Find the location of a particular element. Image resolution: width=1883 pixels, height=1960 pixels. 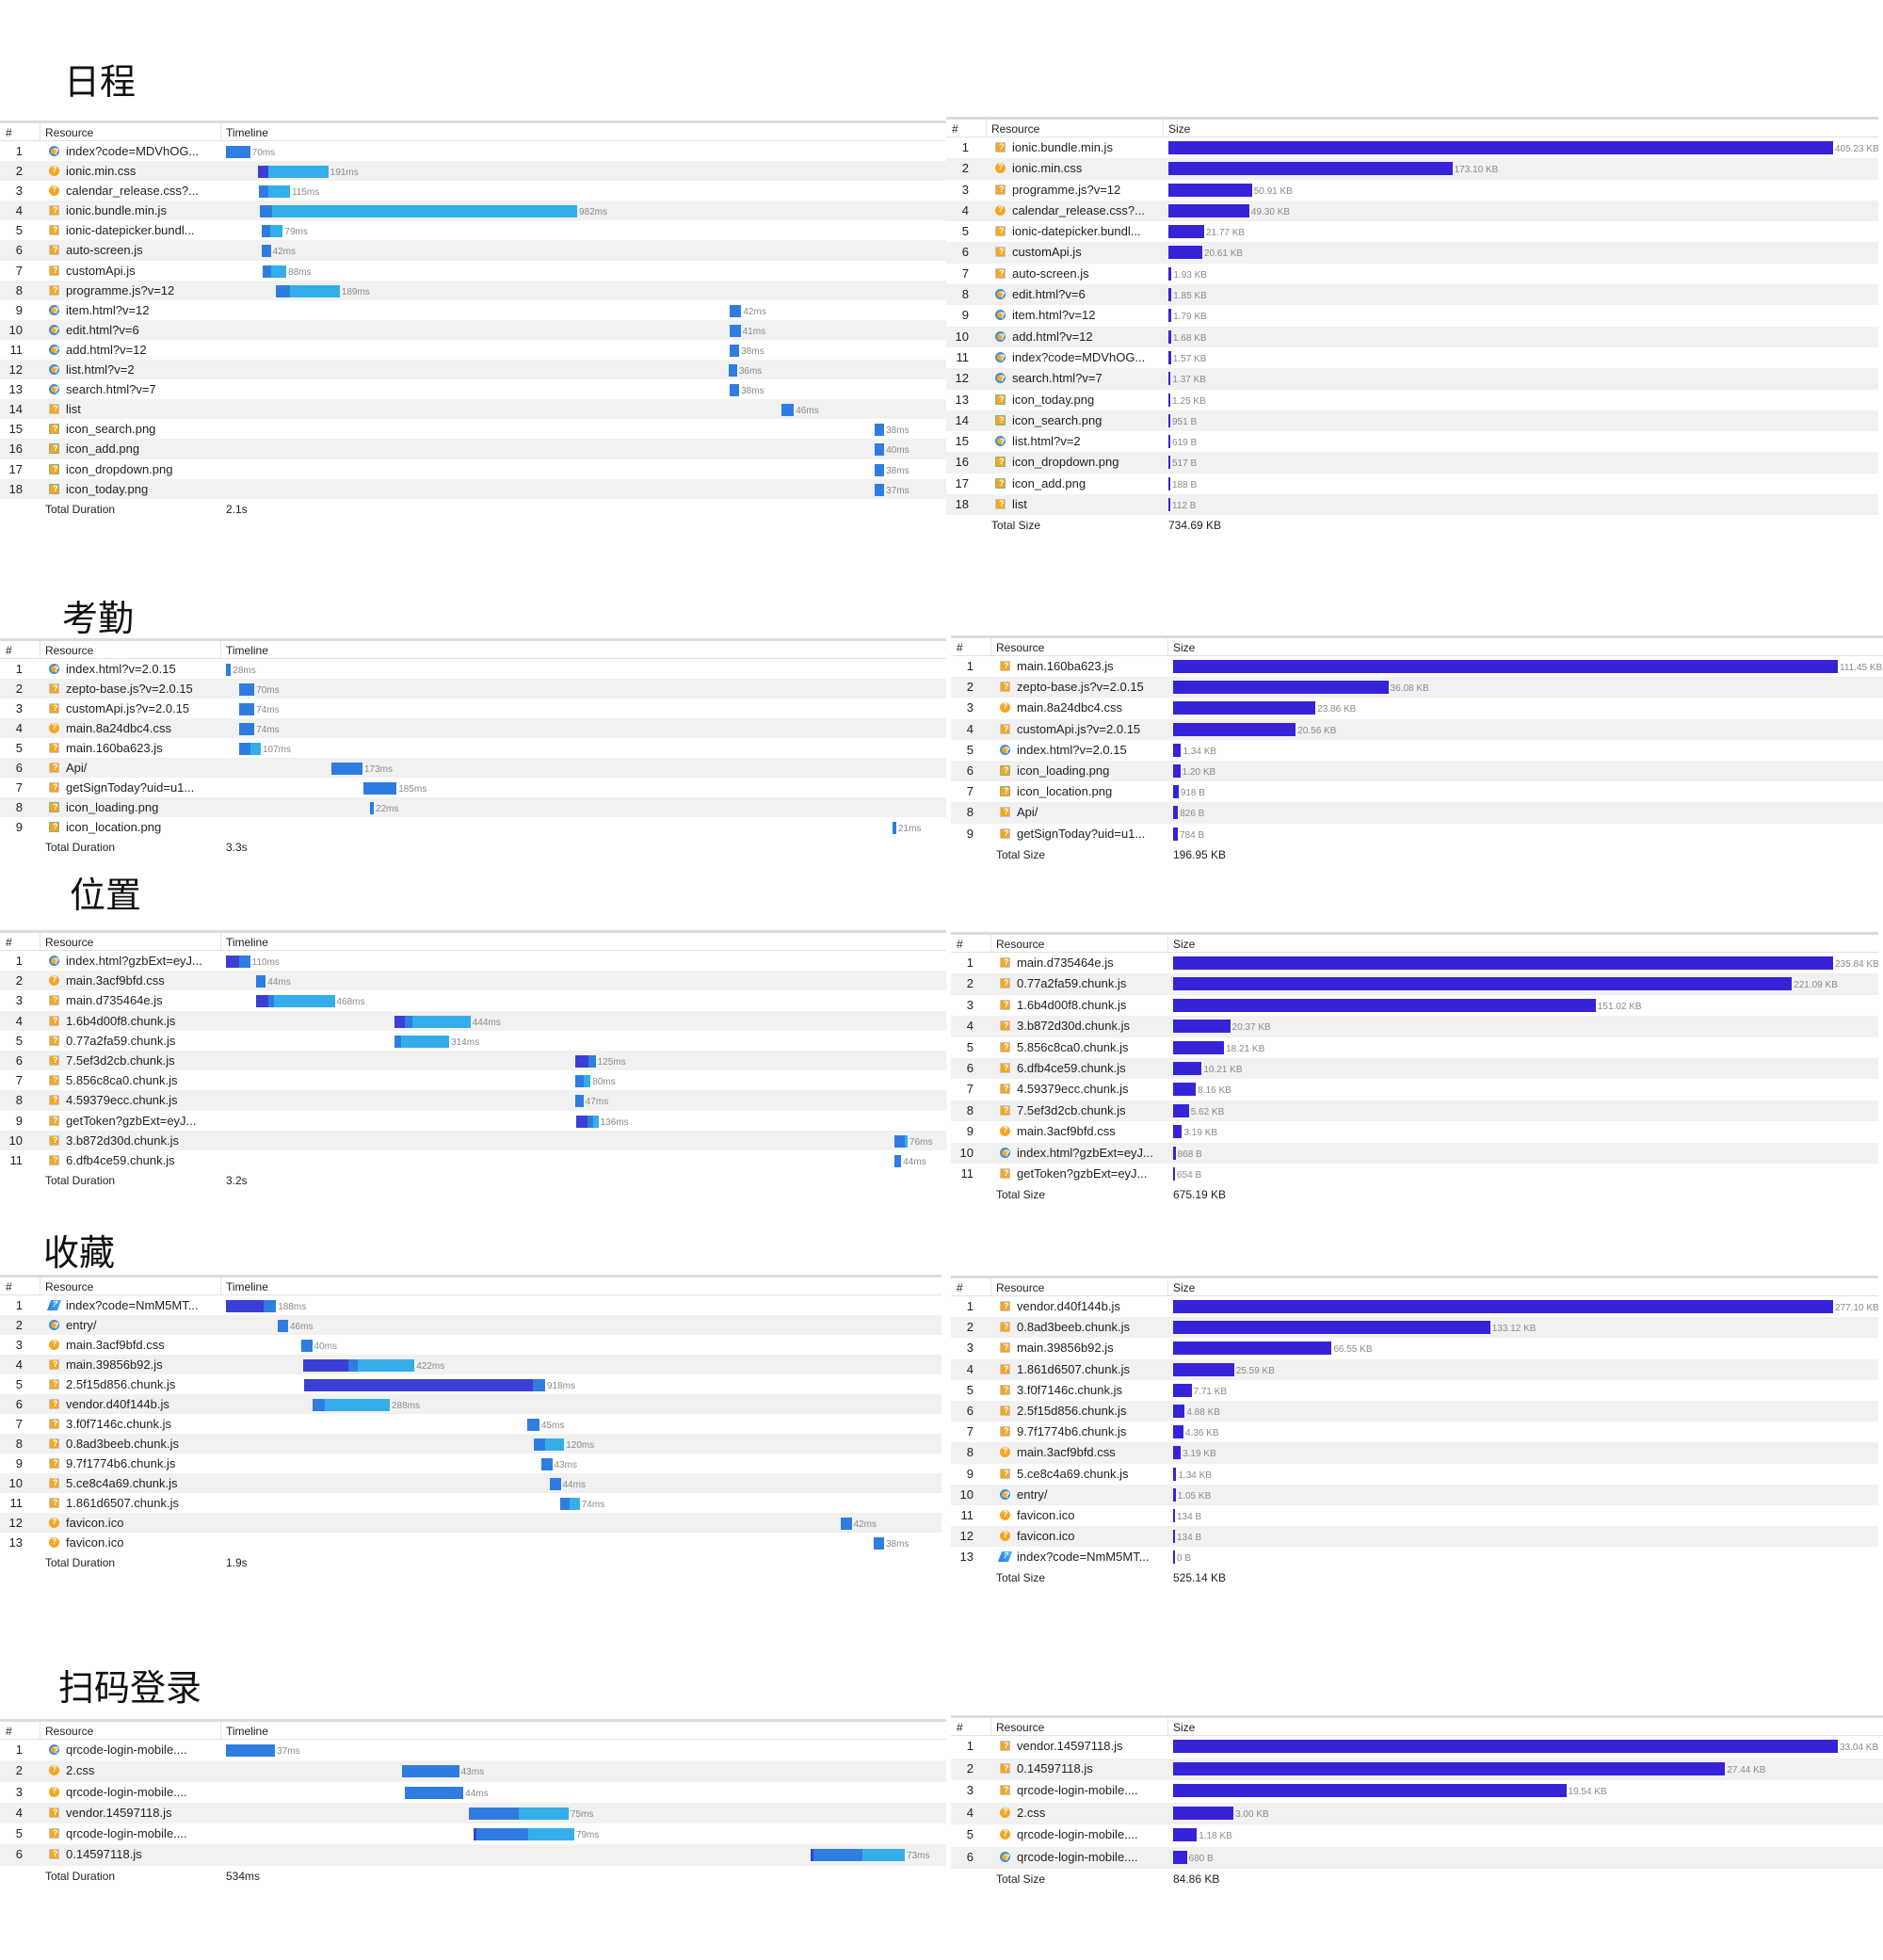

table-row: 18 list 112 B is located at coordinates (1412, 505).